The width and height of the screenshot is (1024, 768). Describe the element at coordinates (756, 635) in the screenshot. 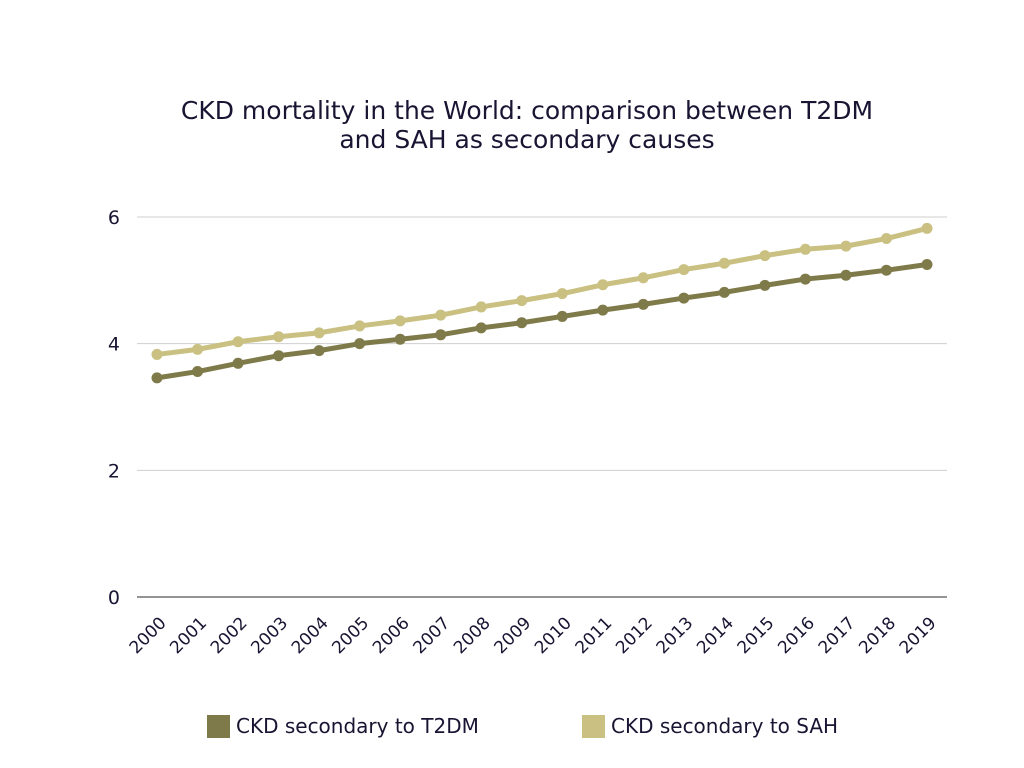

I see `x-tick-label: 2015` at that location.